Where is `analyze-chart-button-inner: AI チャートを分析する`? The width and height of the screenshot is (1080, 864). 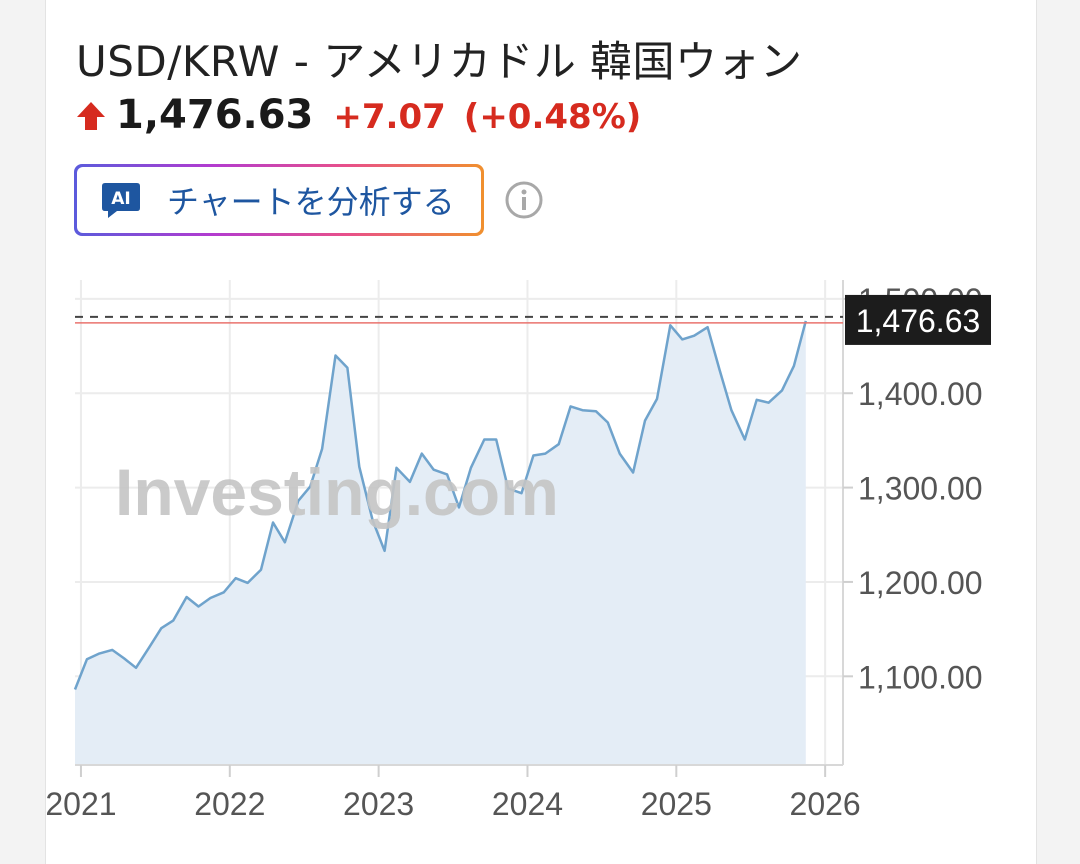 analyze-chart-button-inner: AI チャートを分析する is located at coordinates (279, 200).